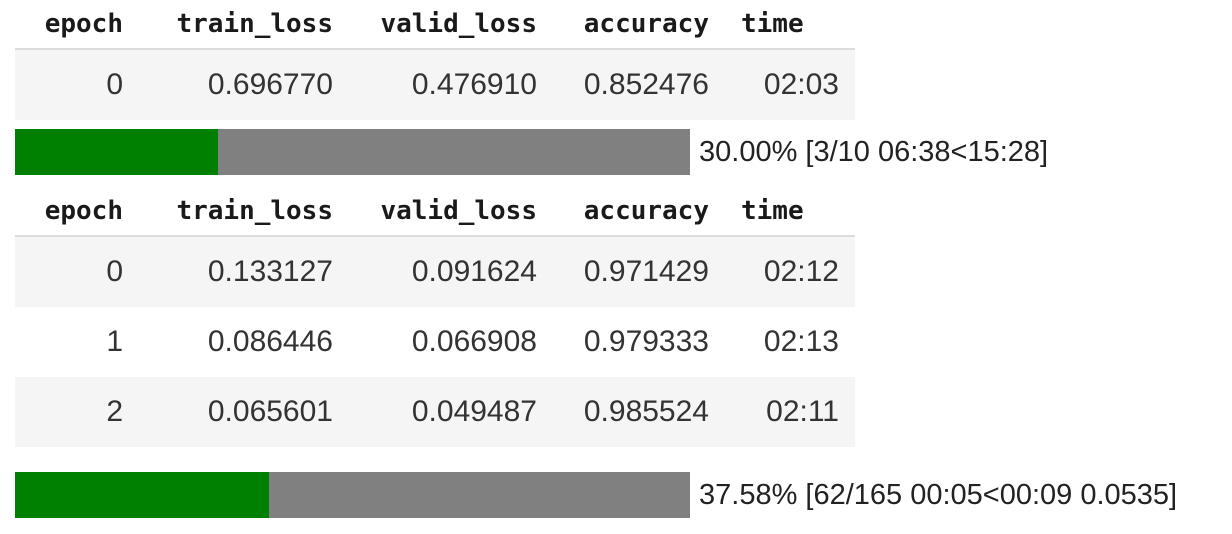 This screenshot has width=1232, height=534. What do you see at coordinates (782, 84) in the screenshot?
I see `cell-time: 02:03` at bounding box center [782, 84].